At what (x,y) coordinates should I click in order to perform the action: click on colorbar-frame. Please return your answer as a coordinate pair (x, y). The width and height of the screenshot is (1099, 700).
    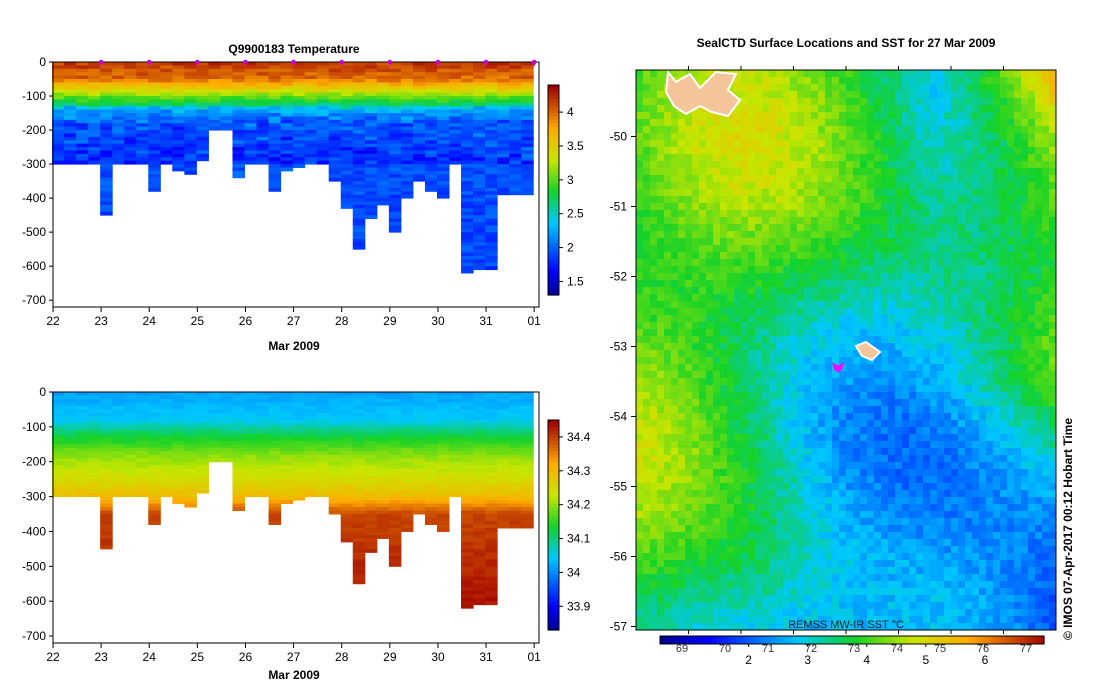
    Looking at the image, I should click on (553, 525).